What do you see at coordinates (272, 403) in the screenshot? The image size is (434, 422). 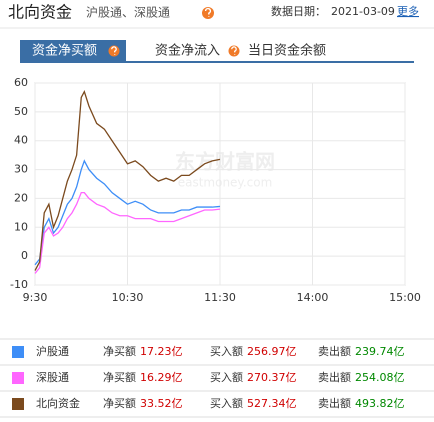 I see `buy-value: 527.34亿` at bounding box center [272, 403].